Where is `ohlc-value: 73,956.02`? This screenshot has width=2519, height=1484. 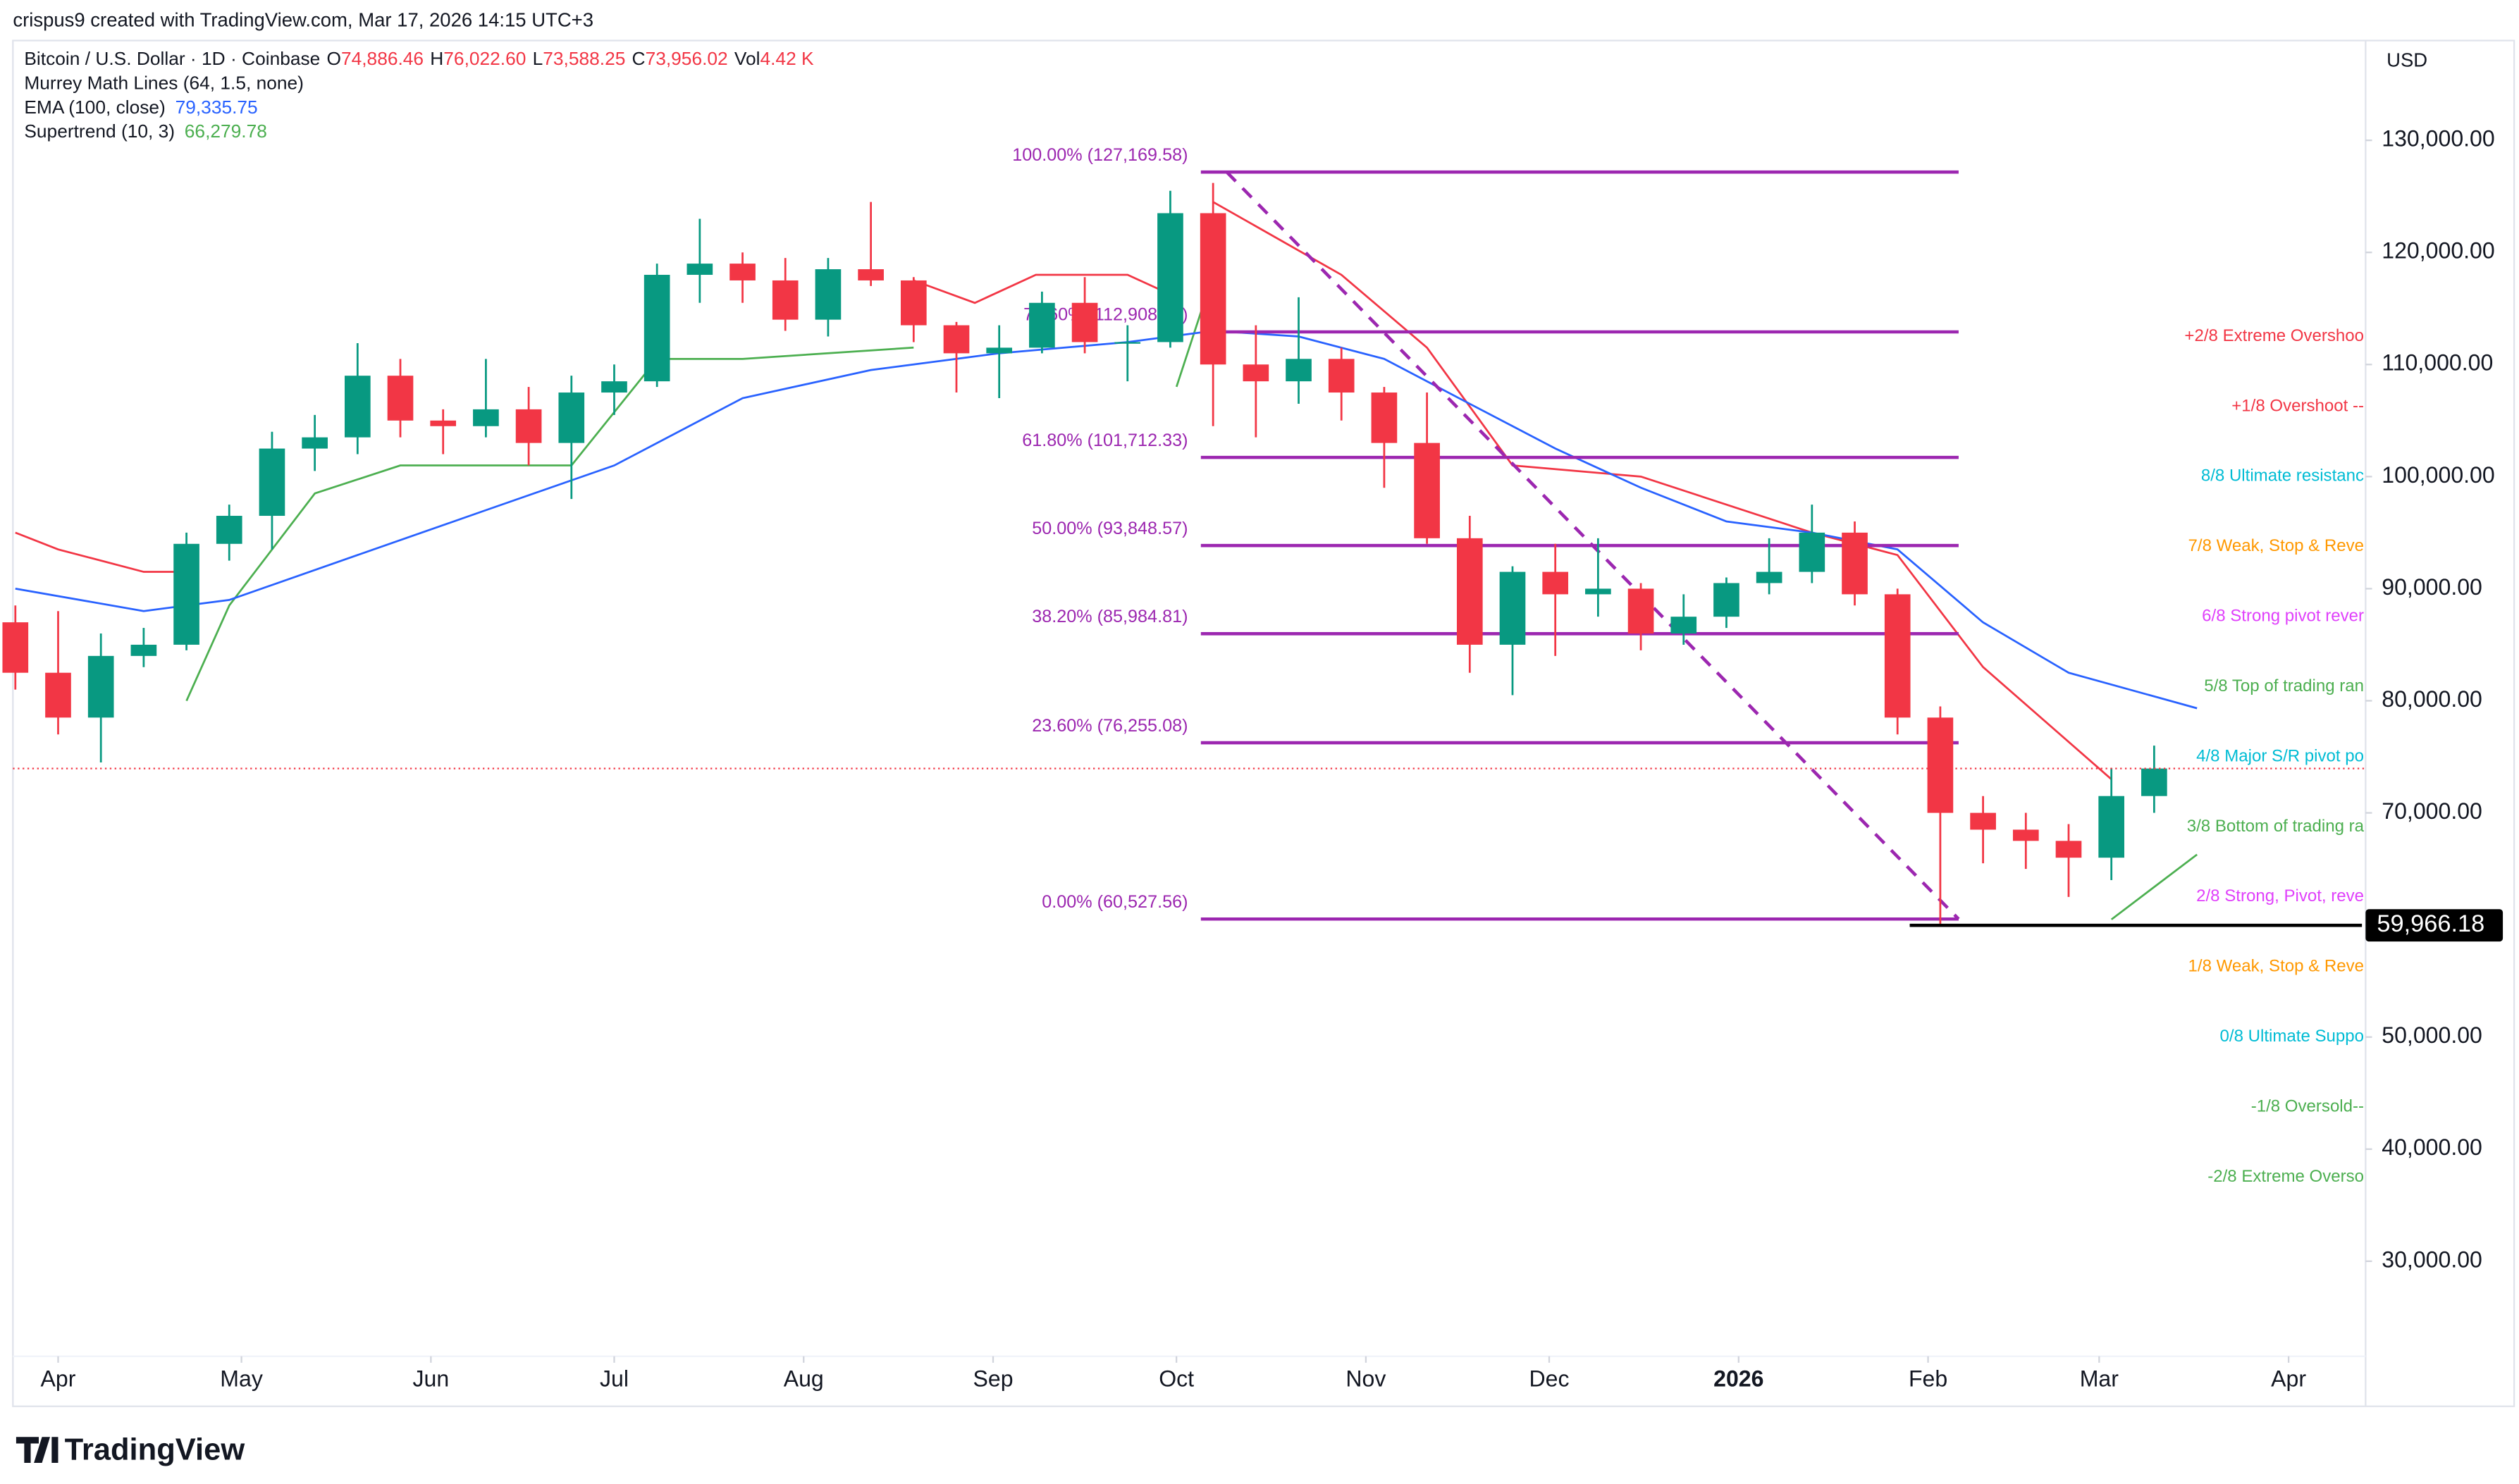 ohlc-value: 73,956.02 is located at coordinates (687, 58).